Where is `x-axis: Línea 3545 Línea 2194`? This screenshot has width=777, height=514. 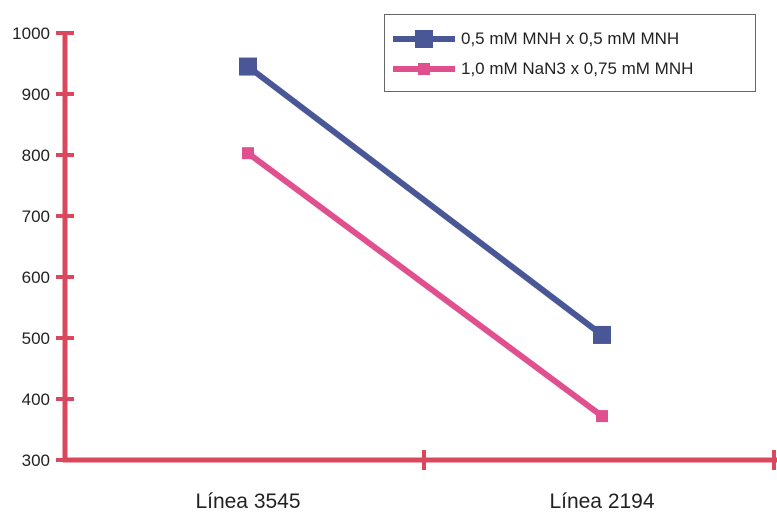 x-axis: Línea 3545 Línea 2194 is located at coordinates (420, 481).